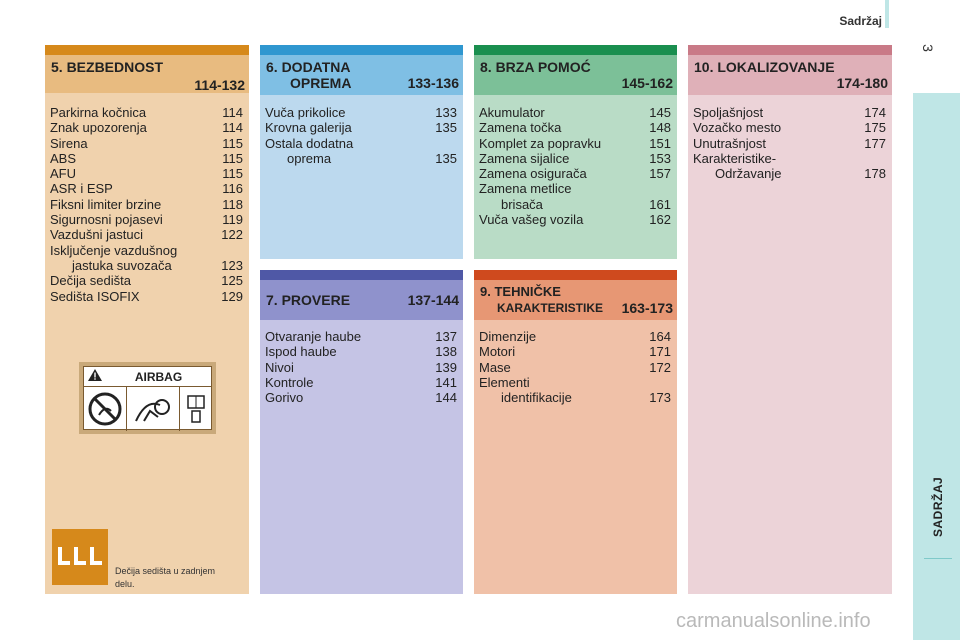  I want to click on toc-item-page: 135, so click(446, 128).